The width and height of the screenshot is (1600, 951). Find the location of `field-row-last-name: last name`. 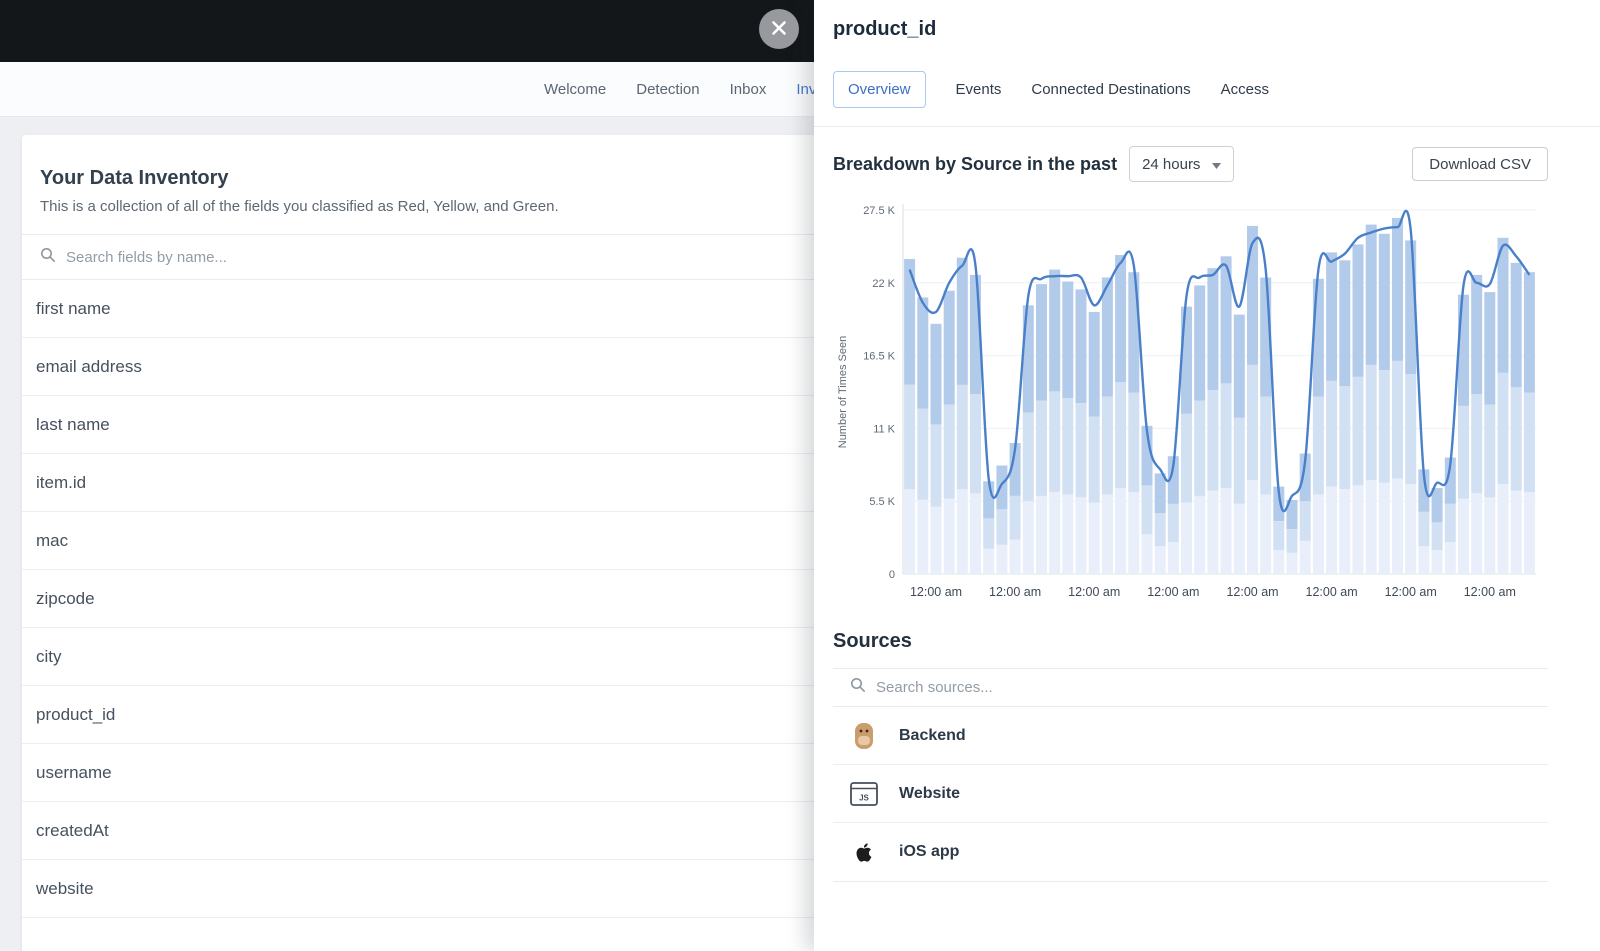

field-row-last-name: last name is located at coordinates (800, 425).